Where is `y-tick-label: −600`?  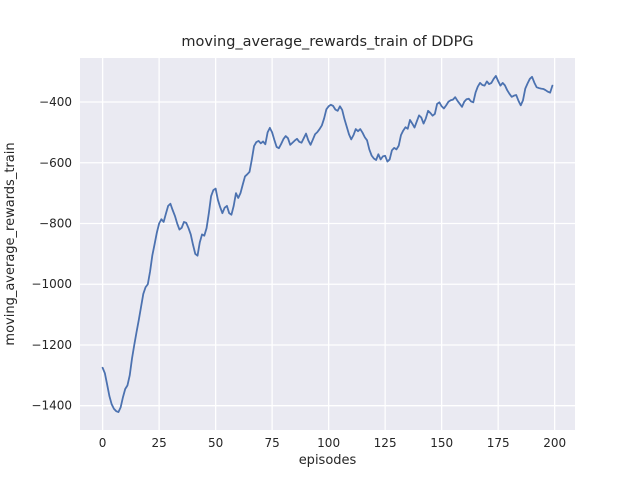 y-tick-label: −600 is located at coordinates (55, 163).